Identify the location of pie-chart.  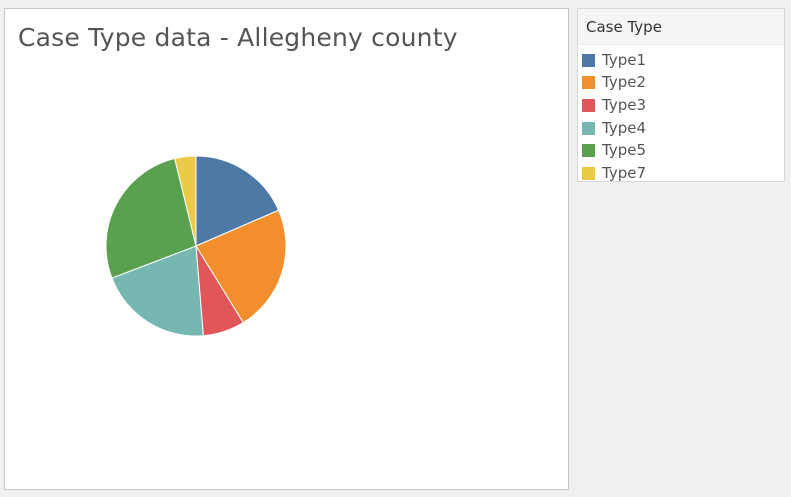
(196, 246).